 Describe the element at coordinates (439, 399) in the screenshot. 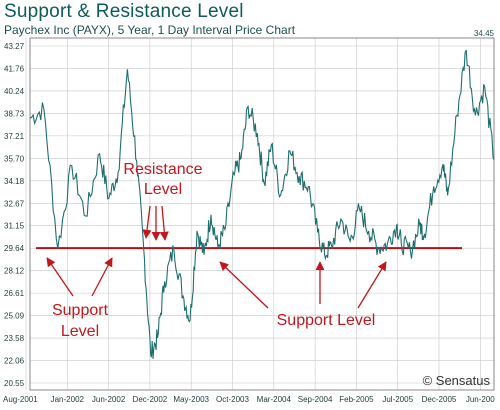

I see `x-tick-label: Dec-2005` at that location.